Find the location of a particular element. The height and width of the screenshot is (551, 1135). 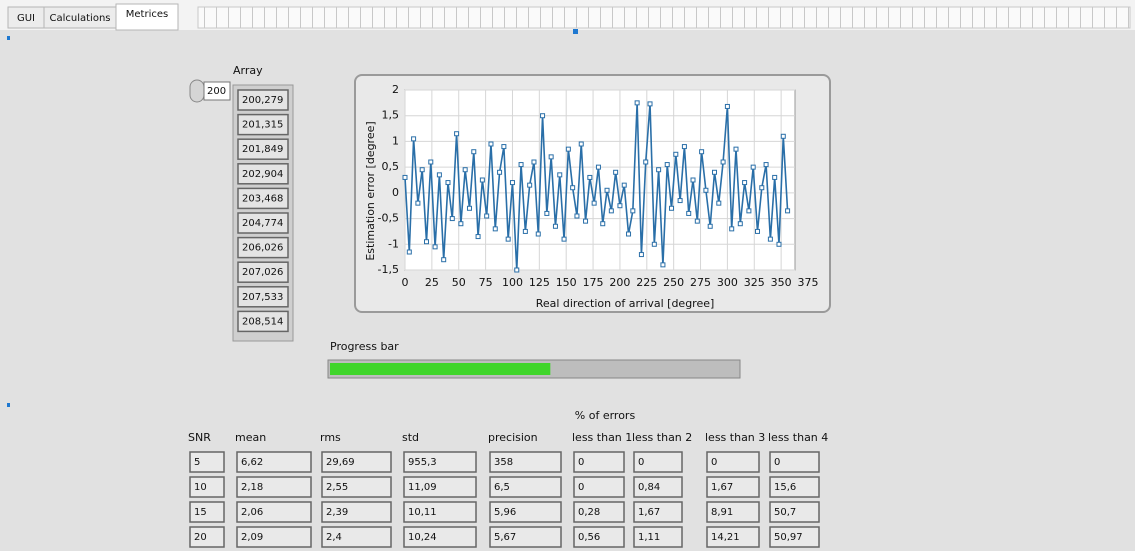

x-tick-label: 125 is located at coordinates (539, 282).